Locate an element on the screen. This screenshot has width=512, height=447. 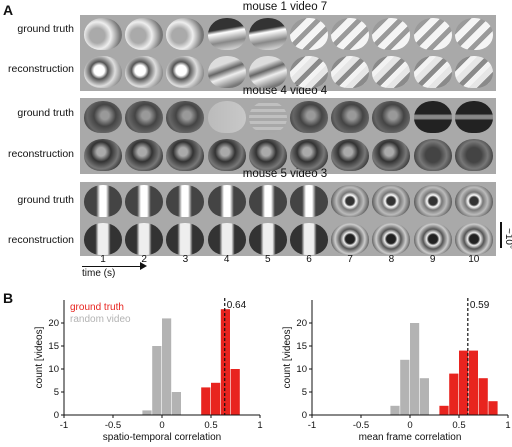
row-label-gt-1: ground truth is located at coordinates (45, 29).